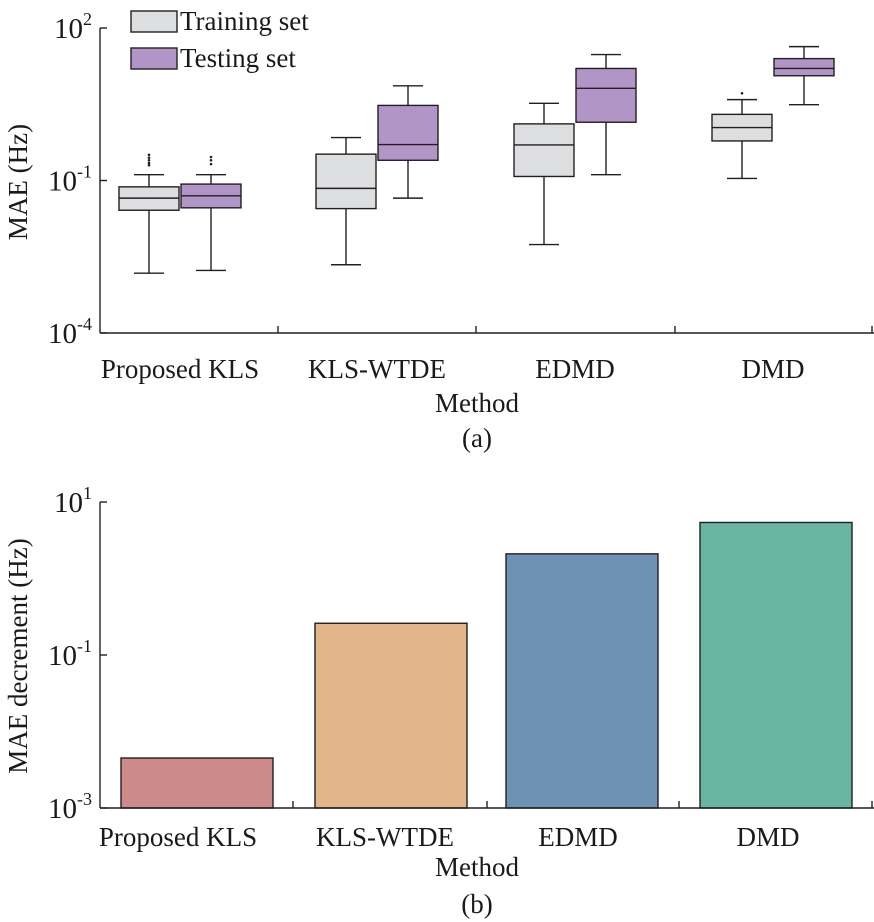 The height and width of the screenshot is (922, 874). Describe the element at coordinates (575, 369) in the screenshot. I see `x-tick-label-a: EDMD` at that location.